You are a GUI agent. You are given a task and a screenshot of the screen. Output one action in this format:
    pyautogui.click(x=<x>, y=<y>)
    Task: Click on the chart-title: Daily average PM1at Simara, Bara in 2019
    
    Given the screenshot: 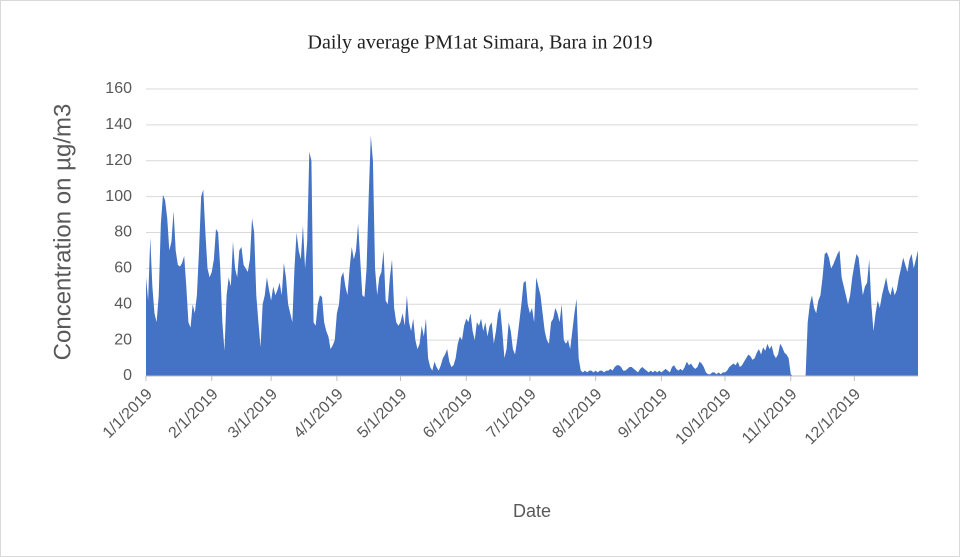 What is the action you would take?
    pyautogui.click(x=480, y=43)
    